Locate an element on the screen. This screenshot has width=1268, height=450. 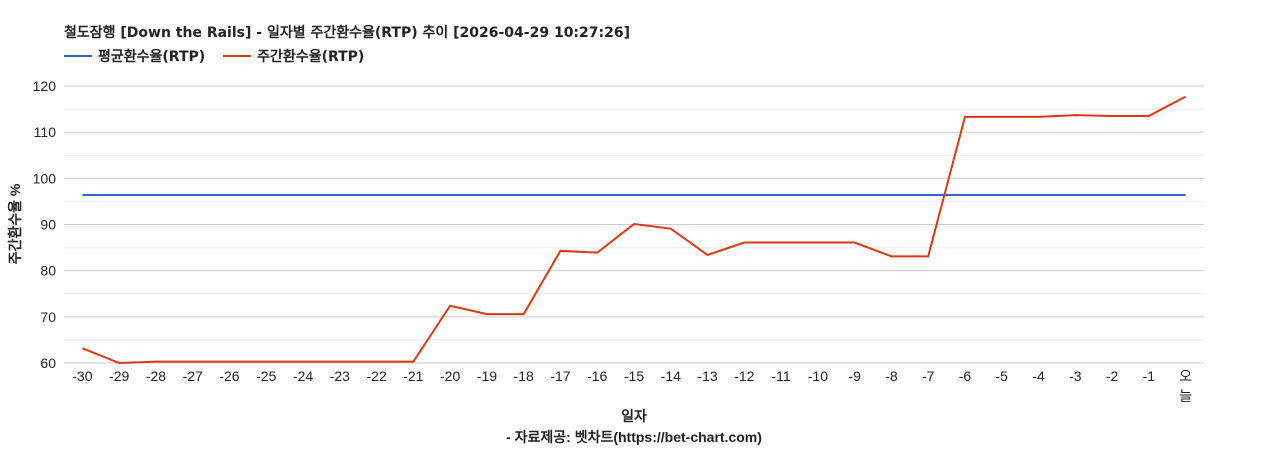
x-tick-label: -4 is located at coordinates (1038, 376).